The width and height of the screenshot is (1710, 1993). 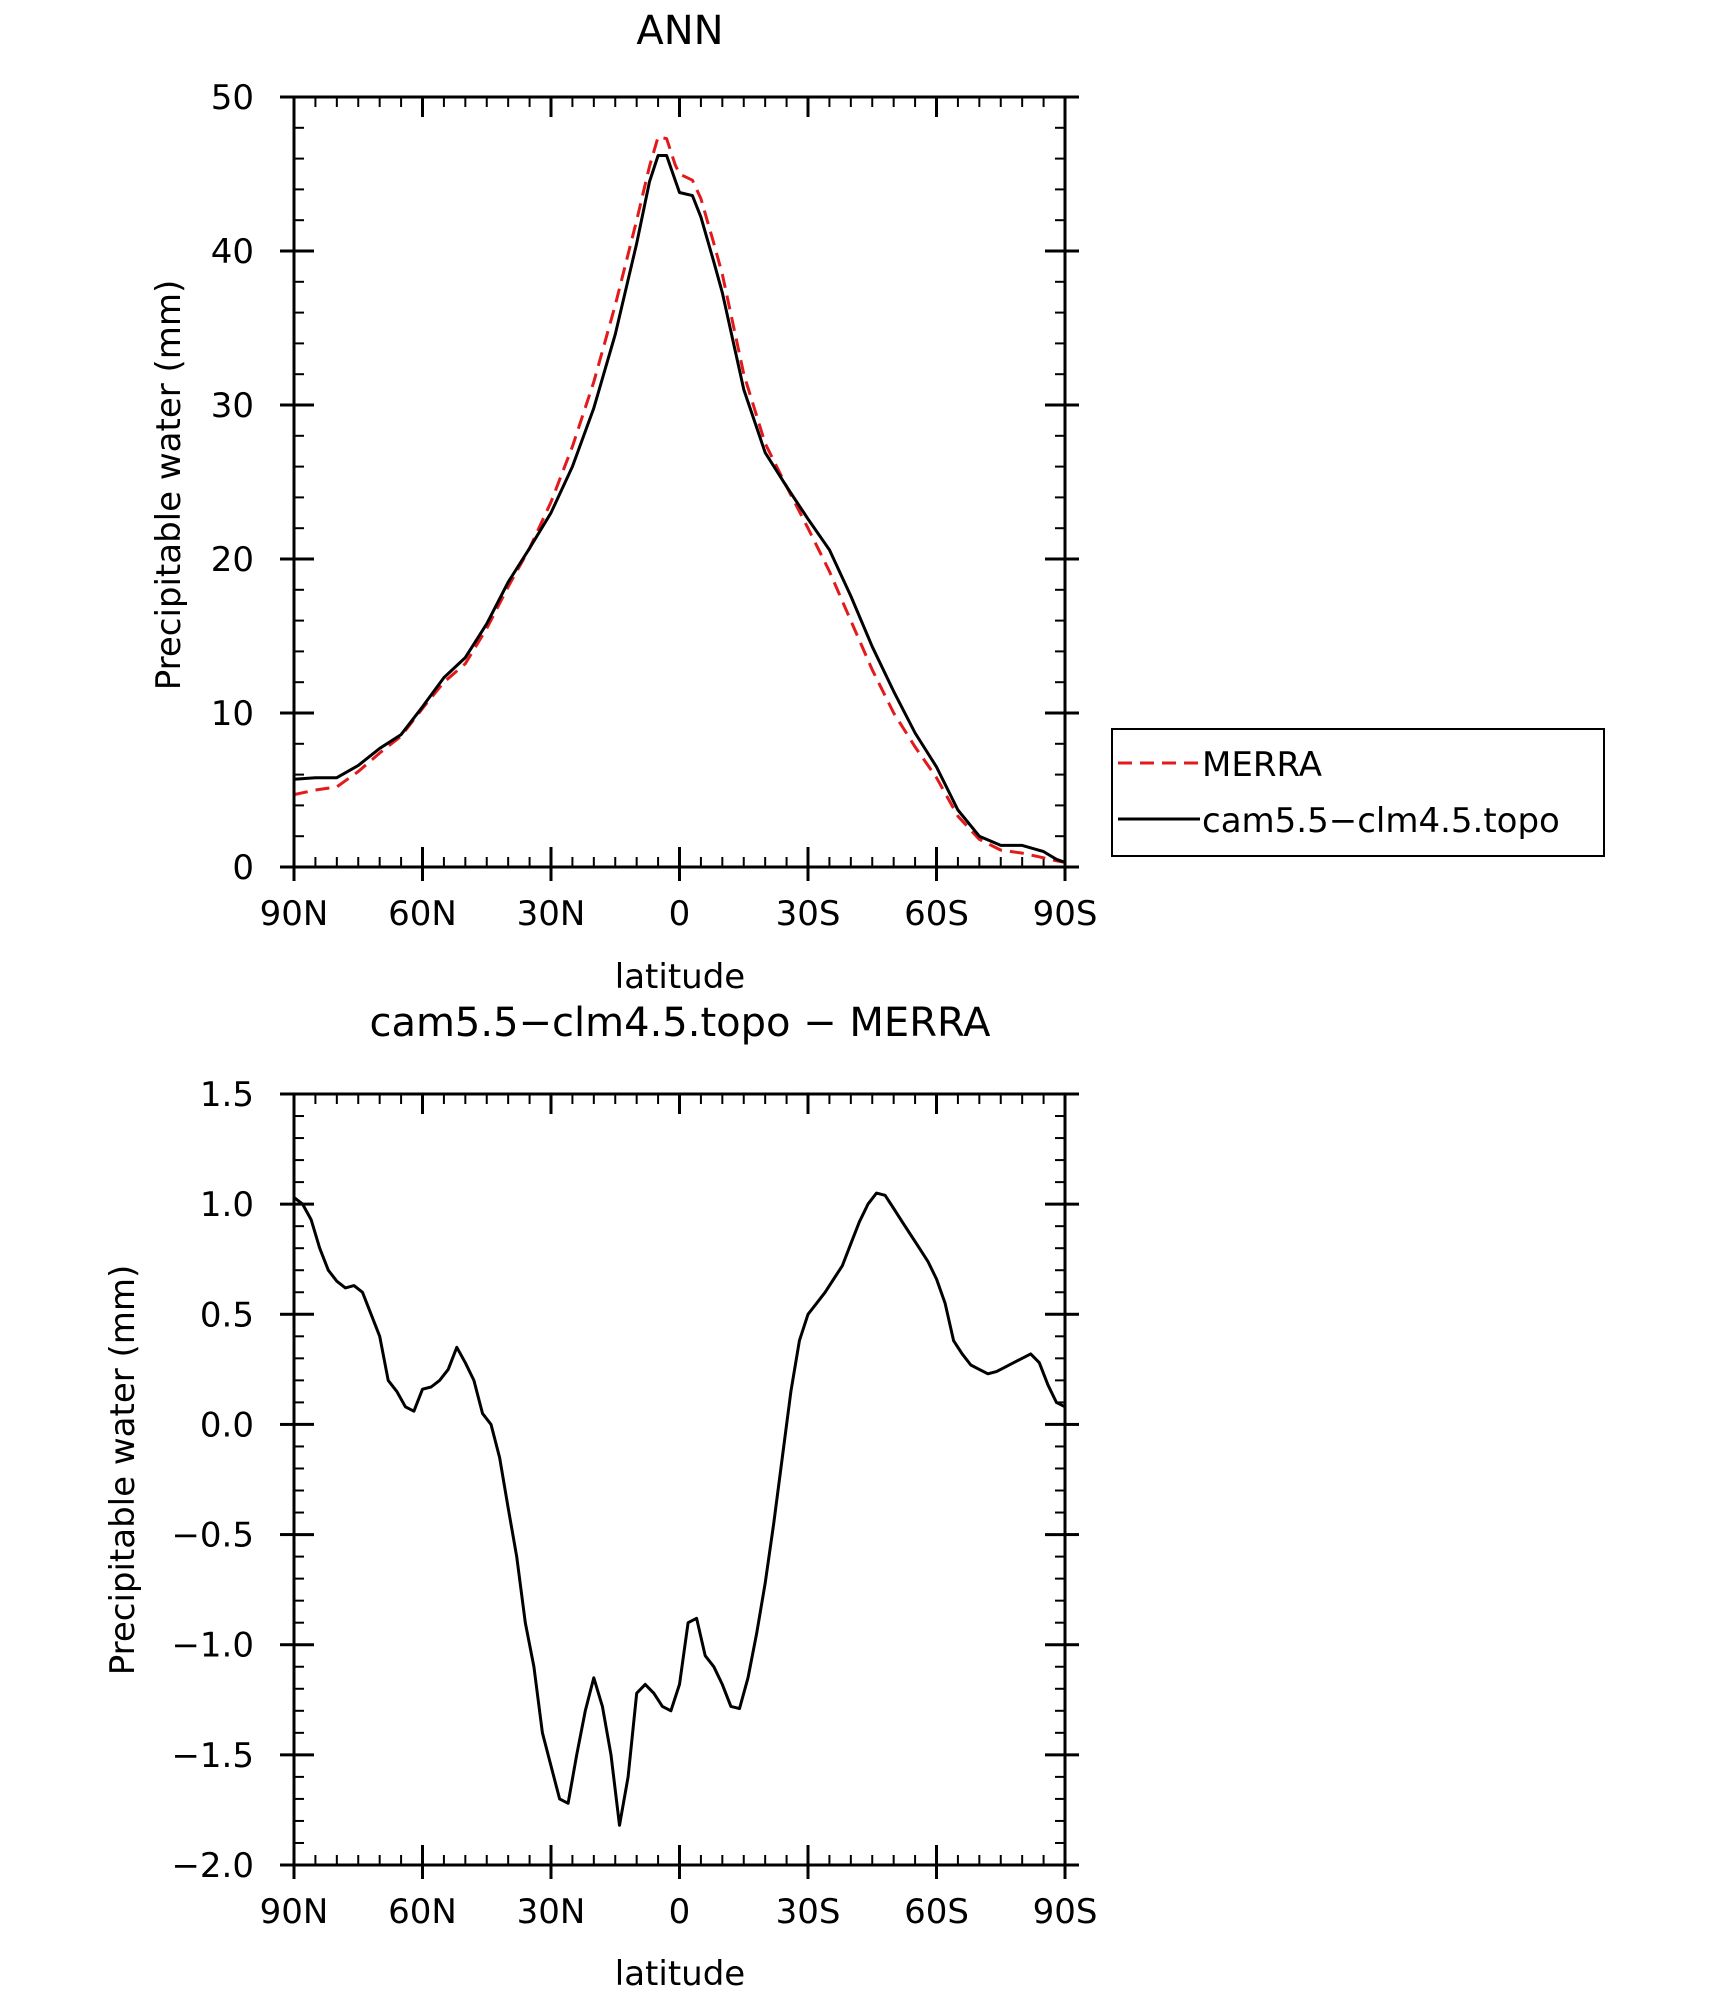 What do you see at coordinates (232, 560) in the screenshot?
I see `y-tick-label: 20` at bounding box center [232, 560].